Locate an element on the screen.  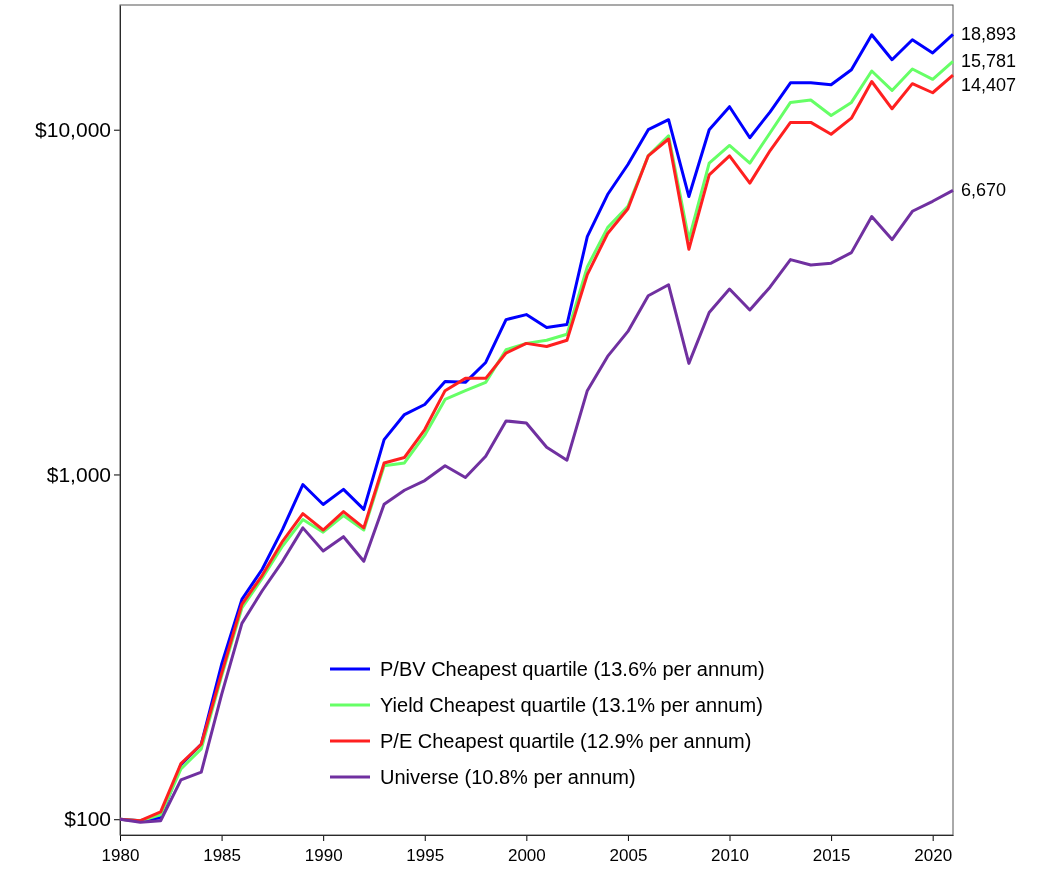
x-tick-label: 1990 is located at coordinates (323, 855).